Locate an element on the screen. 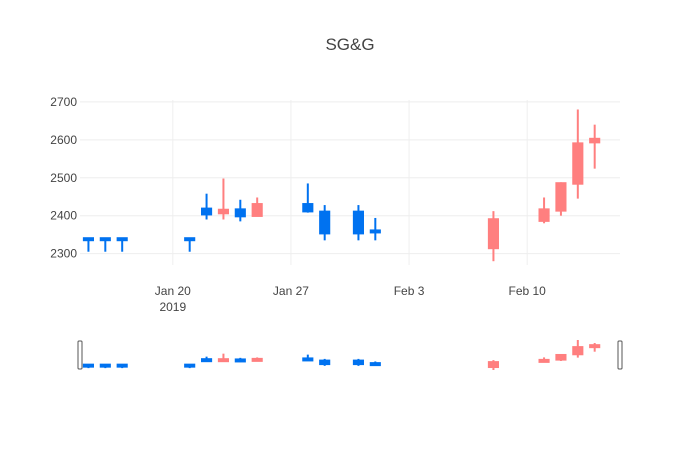 Image resolution: width=700 pixels, height=450 pixels. range-slider is located at coordinates (350, 355).